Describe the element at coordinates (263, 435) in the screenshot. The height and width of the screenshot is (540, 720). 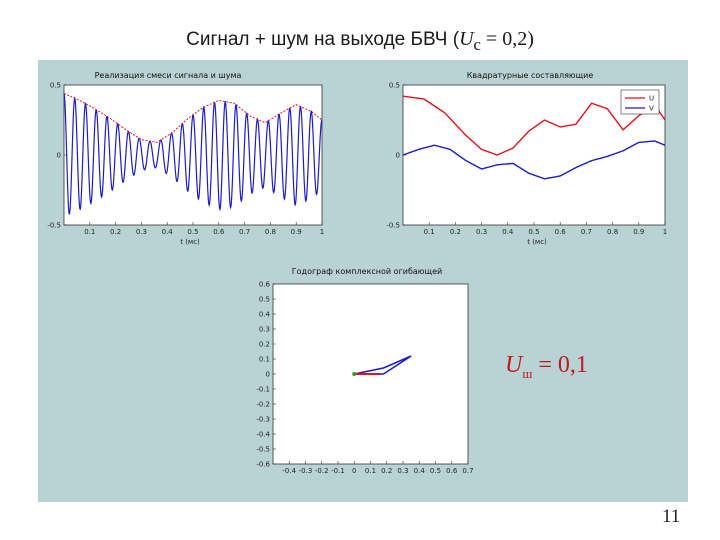
I see `y-tick-label: -0.4` at that location.